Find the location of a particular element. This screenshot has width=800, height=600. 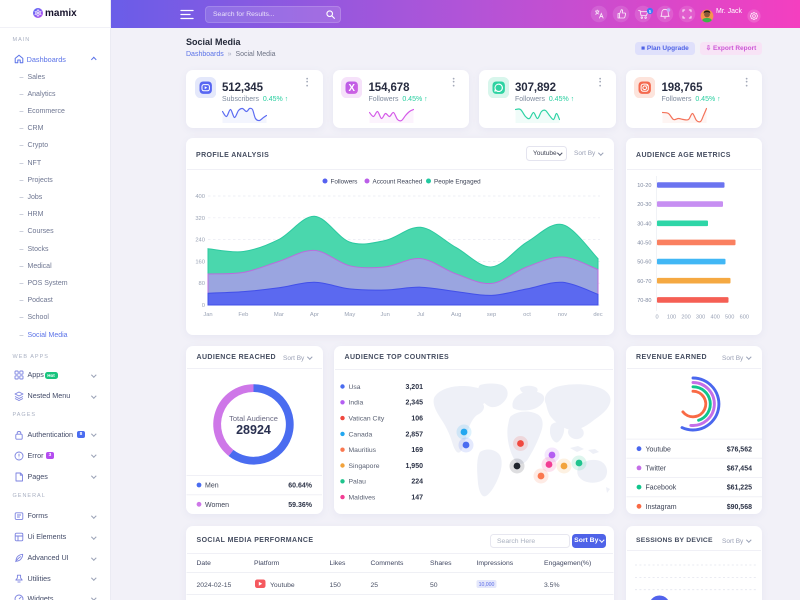

svg-text: sep is located at coordinates (491, 315).